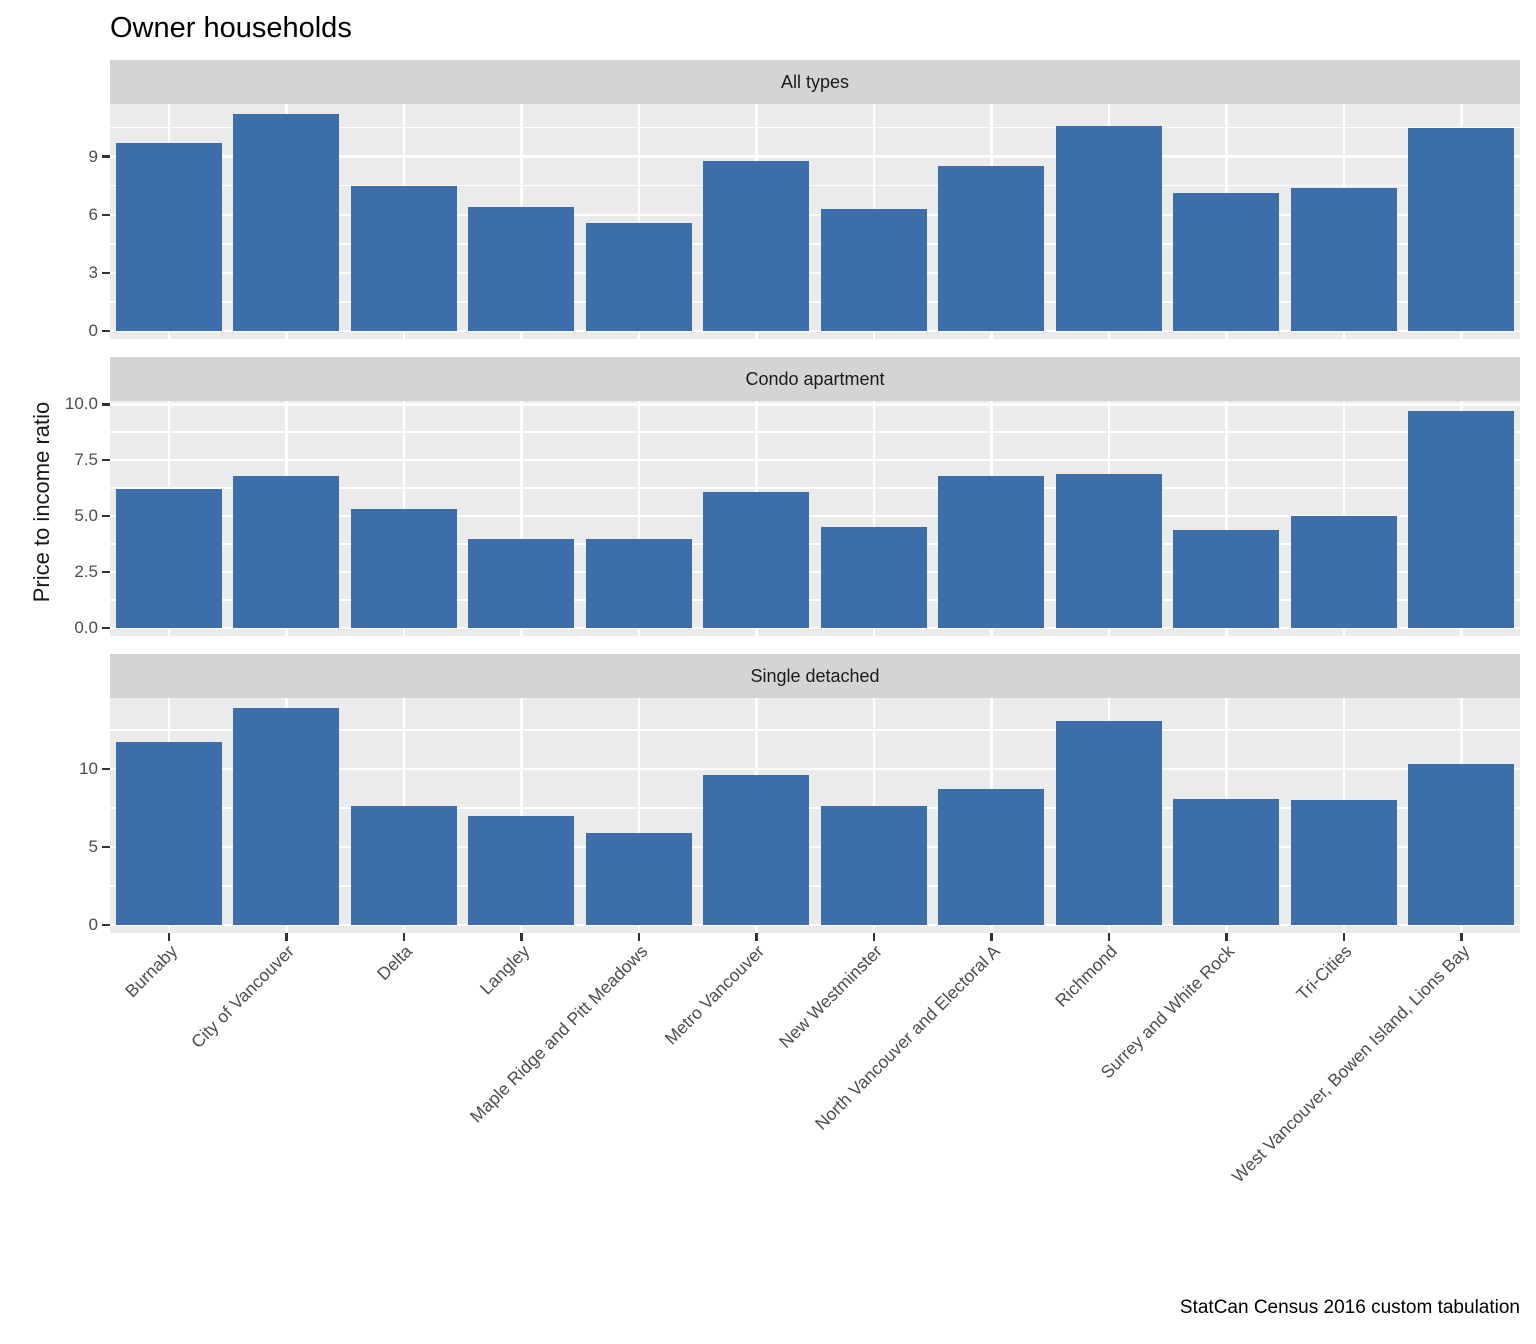  What do you see at coordinates (1168, 1012) in the screenshot?
I see `x-axis-label: Surrey and White Rock` at bounding box center [1168, 1012].